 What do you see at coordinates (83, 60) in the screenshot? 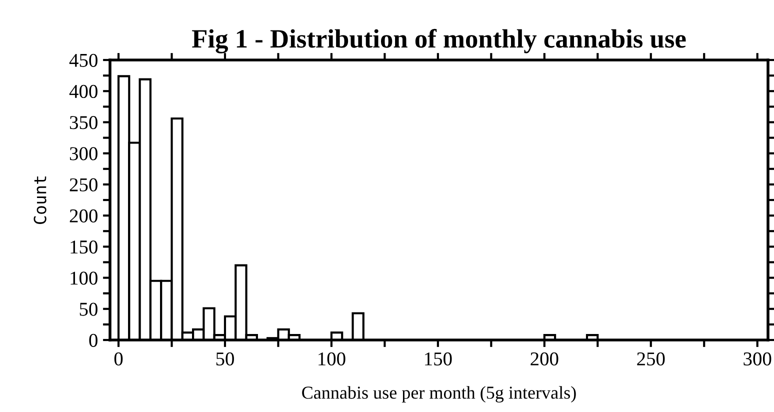
I see `y-tick-label: 450` at bounding box center [83, 60].